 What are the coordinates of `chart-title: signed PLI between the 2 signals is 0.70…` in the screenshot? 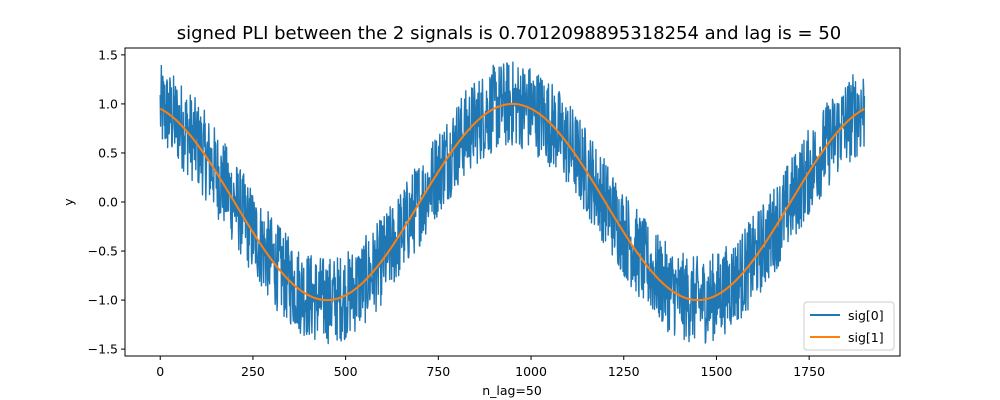 It's located at (509, 33).